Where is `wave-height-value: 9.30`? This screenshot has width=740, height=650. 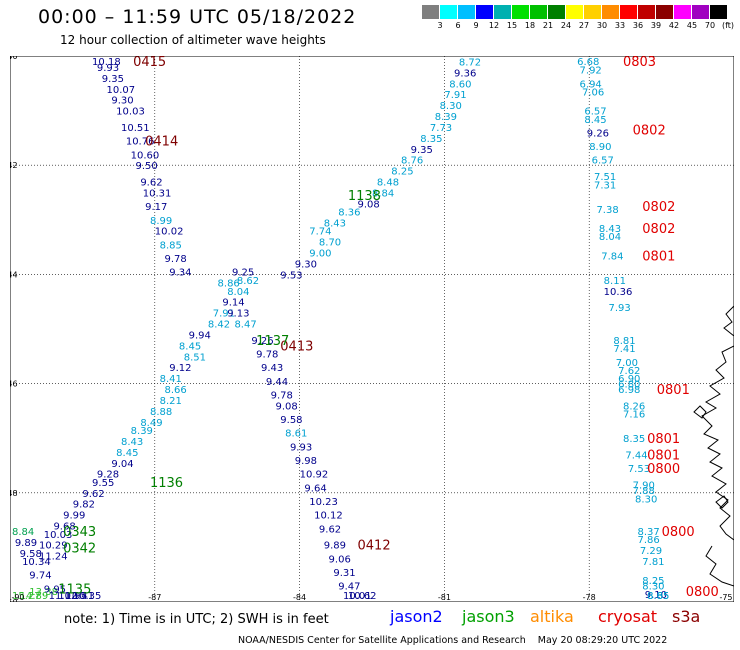 wave-height-value: 9.30 is located at coordinates (306, 264).